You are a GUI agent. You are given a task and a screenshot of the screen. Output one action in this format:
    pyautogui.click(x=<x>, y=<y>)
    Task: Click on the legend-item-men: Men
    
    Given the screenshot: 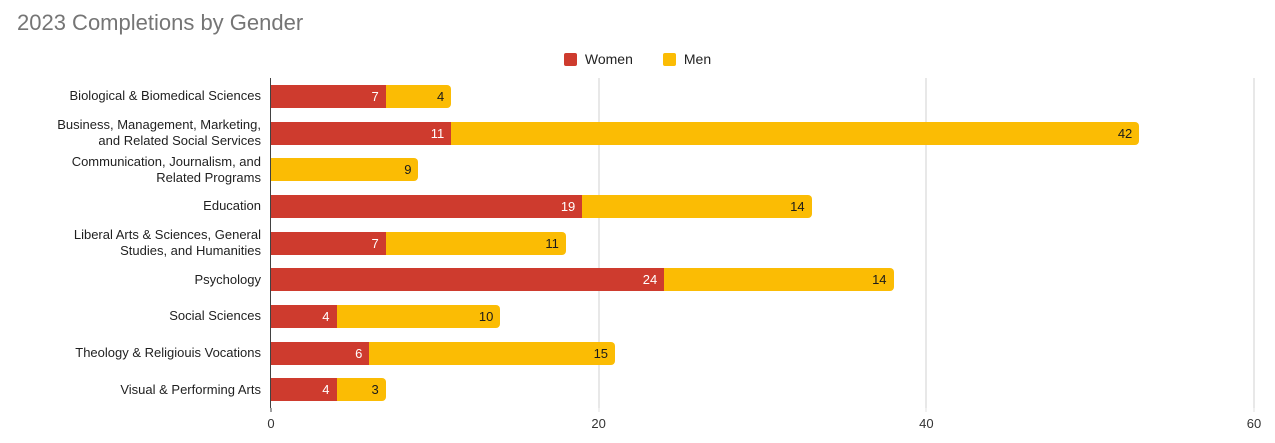 What is the action you would take?
    pyautogui.click(x=687, y=59)
    